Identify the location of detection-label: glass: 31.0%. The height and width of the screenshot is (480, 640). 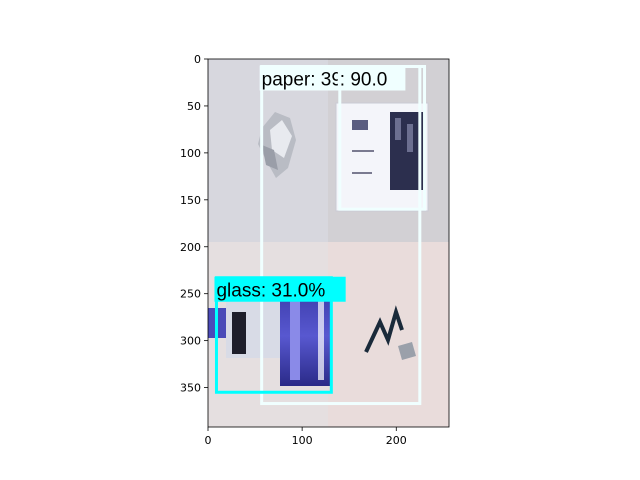
(270, 291).